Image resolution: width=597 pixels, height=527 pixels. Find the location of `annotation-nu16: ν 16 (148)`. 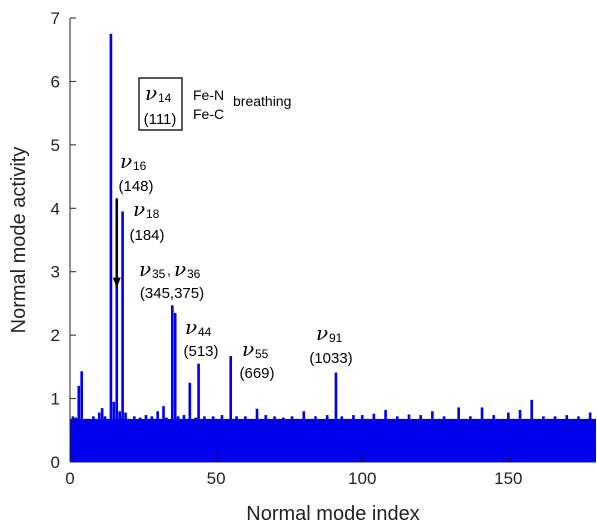

annotation-nu16: ν 16 (148) is located at coordinates (133, 218).